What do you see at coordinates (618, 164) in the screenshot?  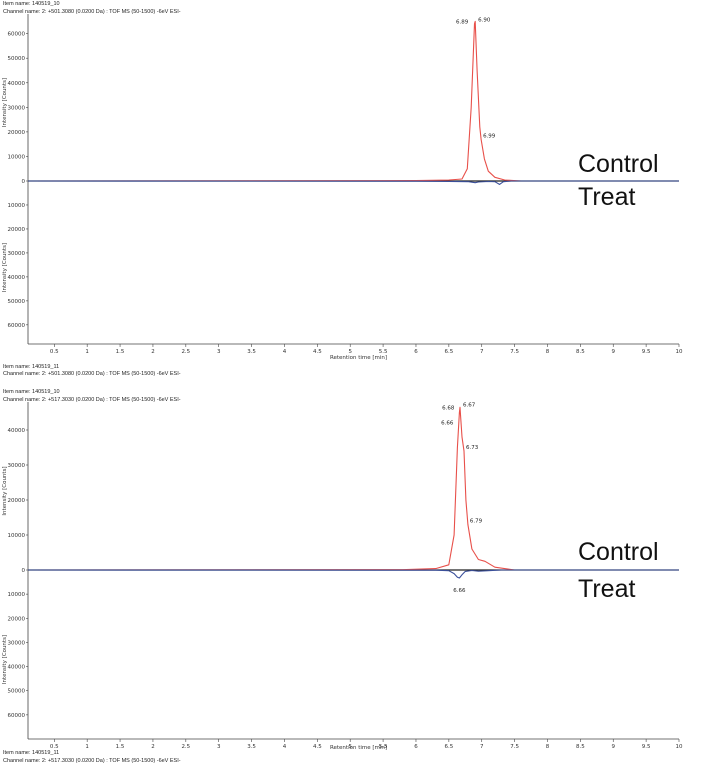 I see `panel1-legend-control: Control` at bounding box center [618, 164].